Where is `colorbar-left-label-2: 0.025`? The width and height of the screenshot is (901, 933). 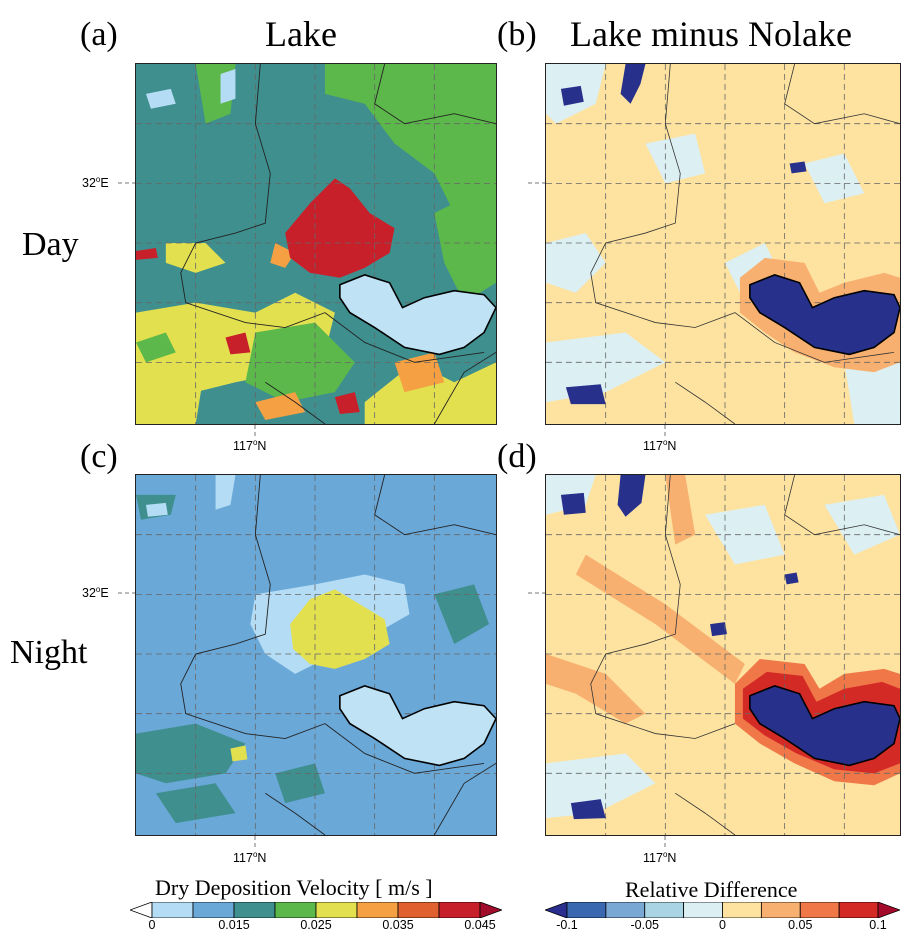 colorbar-left-label-2: 0.025 is located at coordinates (316, 925).